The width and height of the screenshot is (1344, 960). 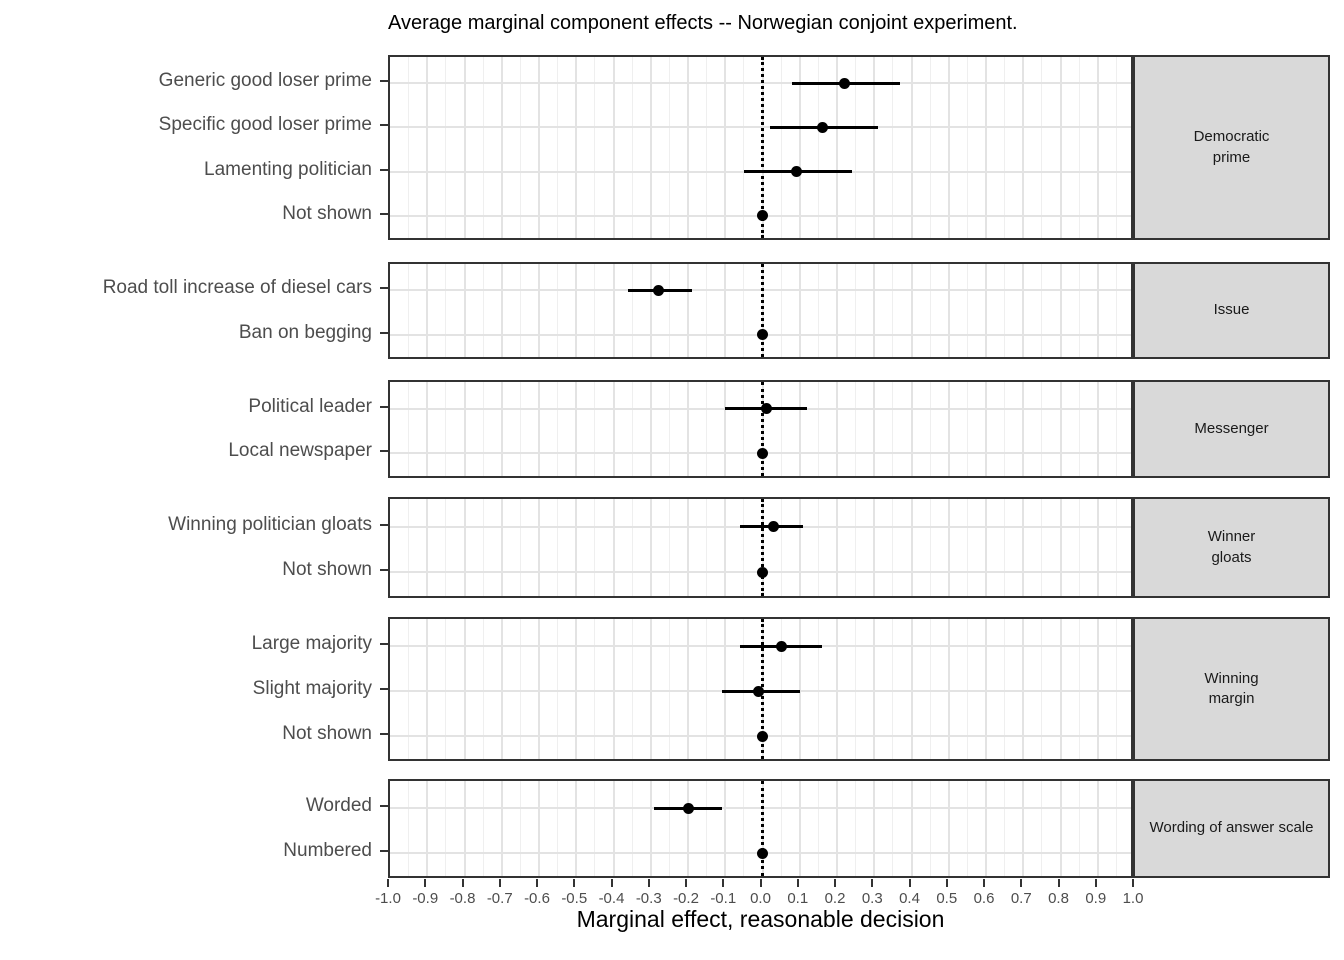 What do you see at coordinates (762, 216) in the screenshot?
I see `data-point` at bounding box center [762, 216].